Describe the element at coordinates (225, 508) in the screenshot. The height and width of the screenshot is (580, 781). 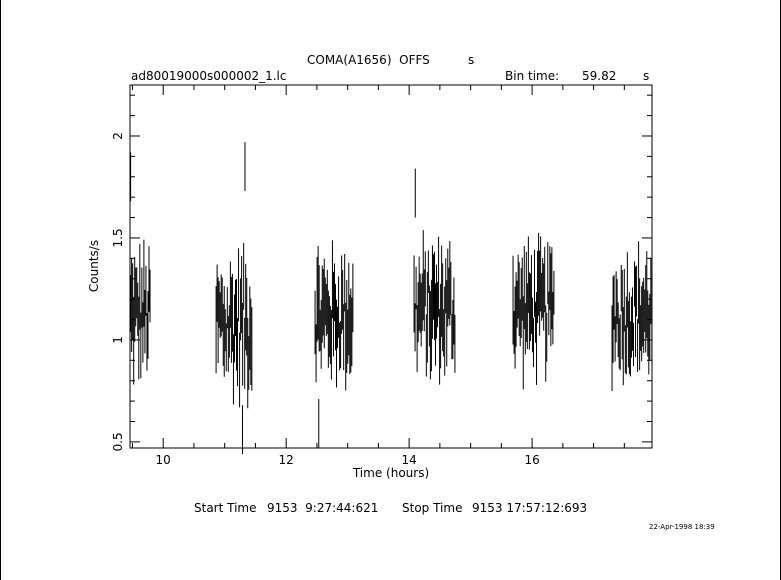
I see `start-time-label: Start Time` at that location.